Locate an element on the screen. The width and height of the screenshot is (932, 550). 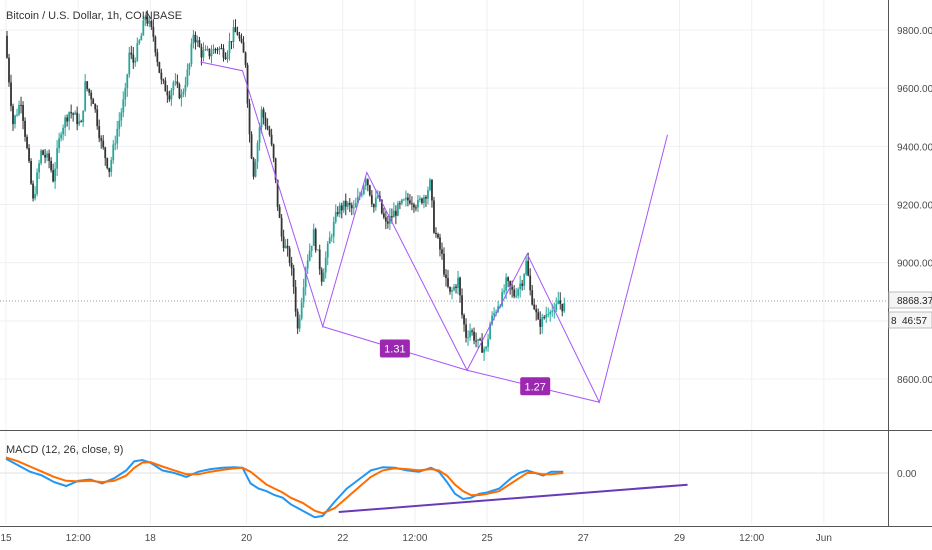
y-tick-label: 8600.00 is located at coordinates (914, 380).